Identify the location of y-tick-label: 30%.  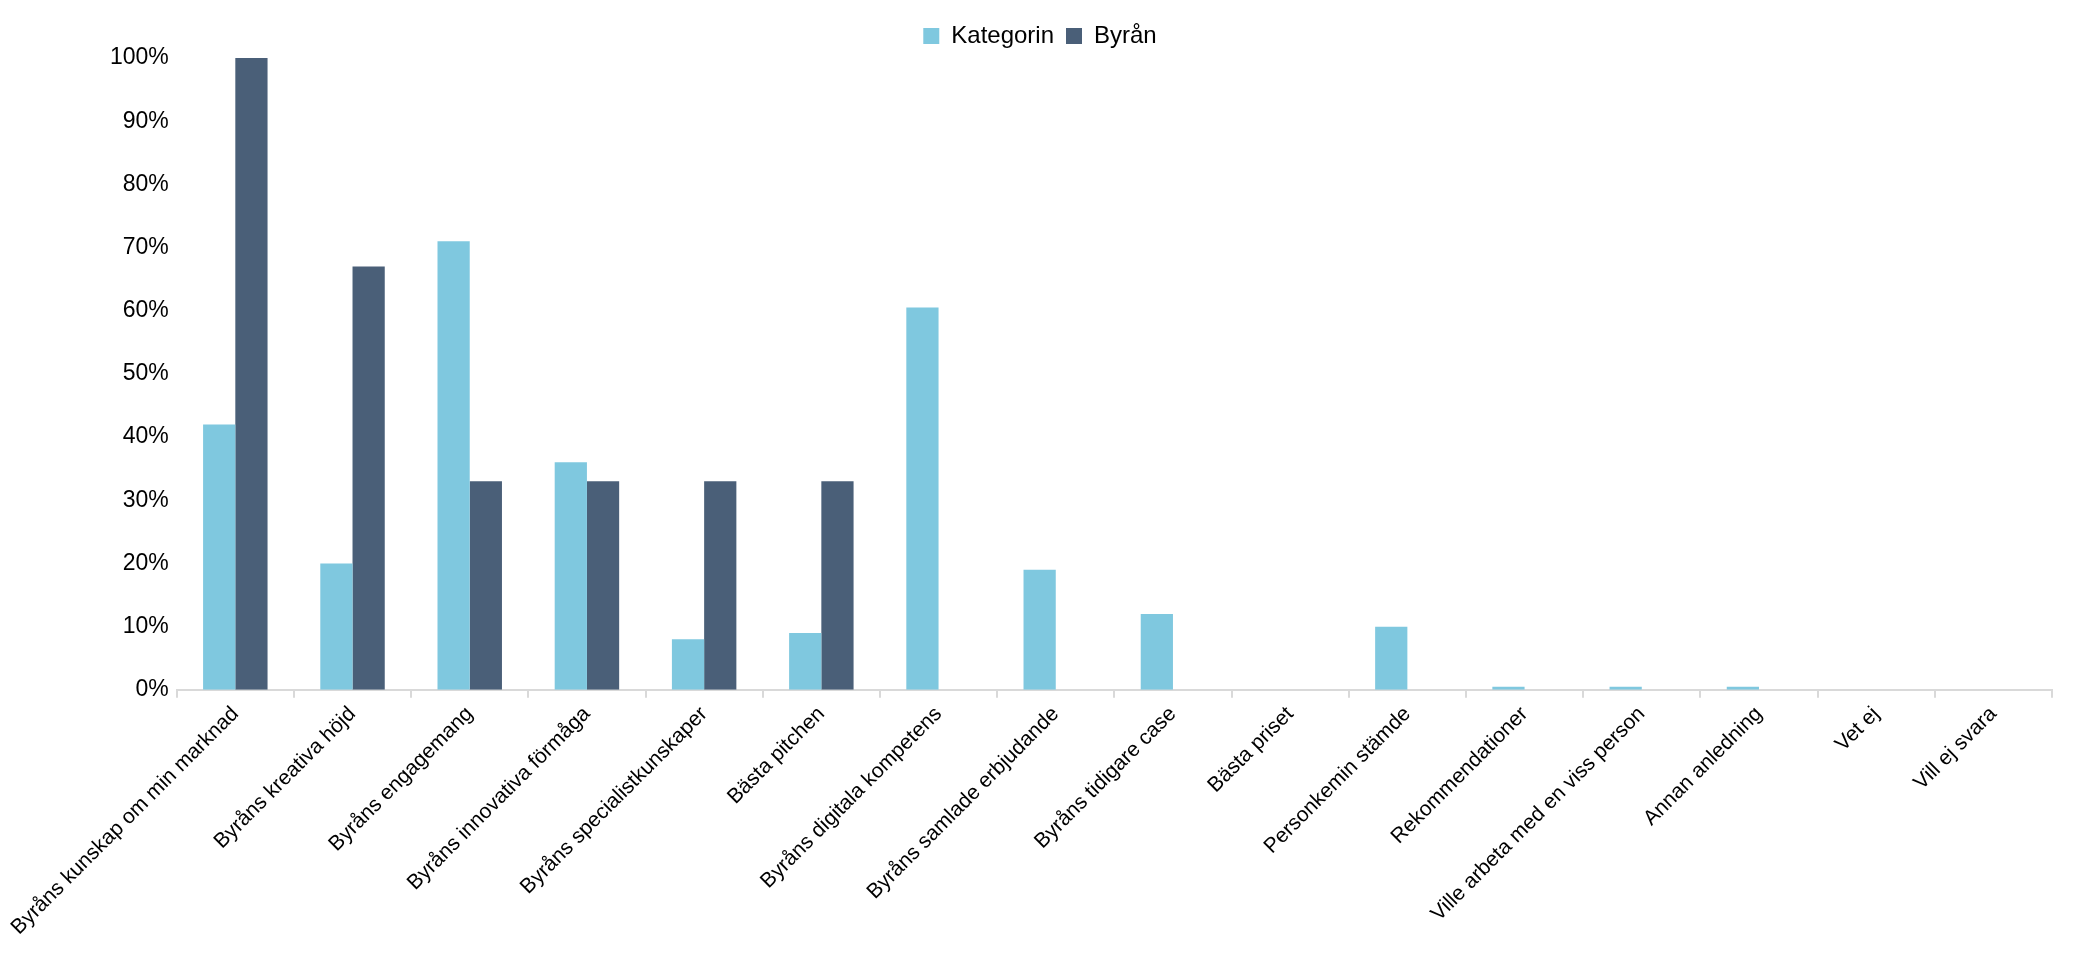
(145, 498).